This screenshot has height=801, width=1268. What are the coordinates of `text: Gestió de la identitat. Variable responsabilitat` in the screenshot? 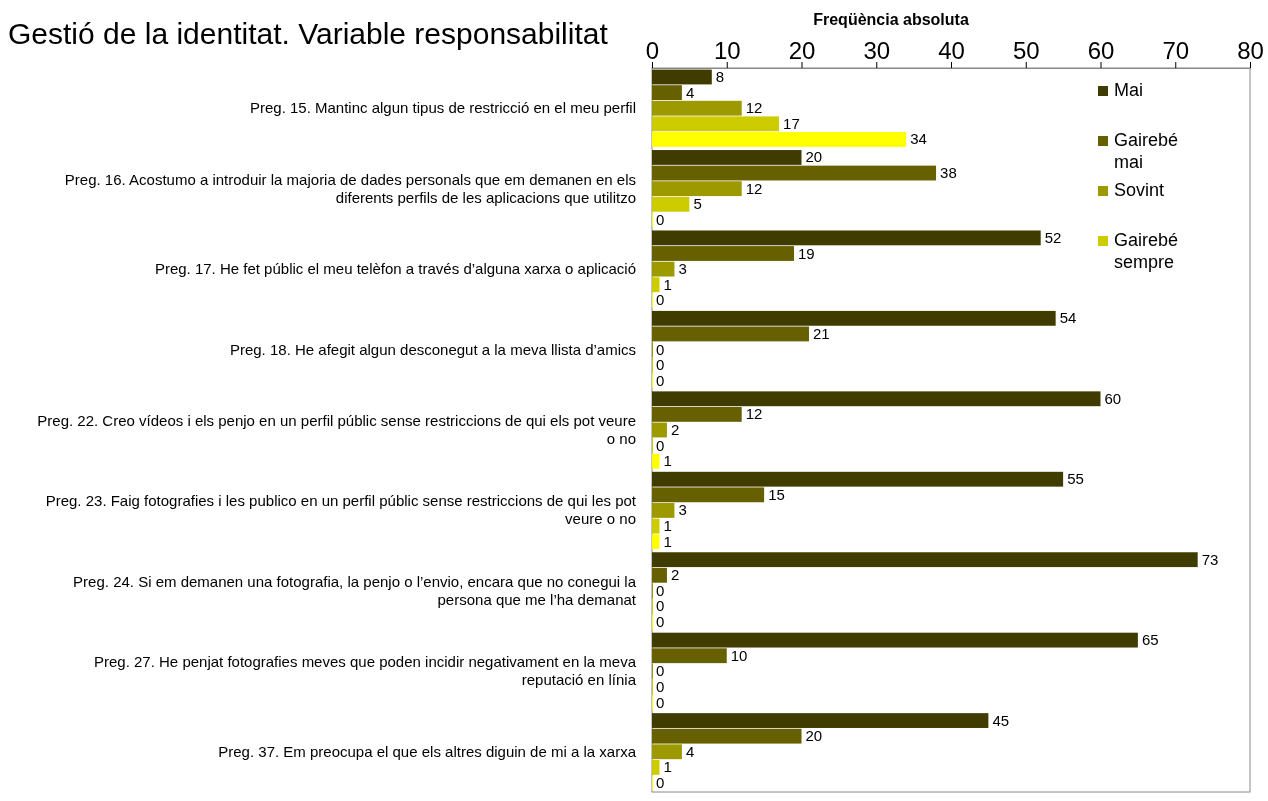 It's located at (308, 33).